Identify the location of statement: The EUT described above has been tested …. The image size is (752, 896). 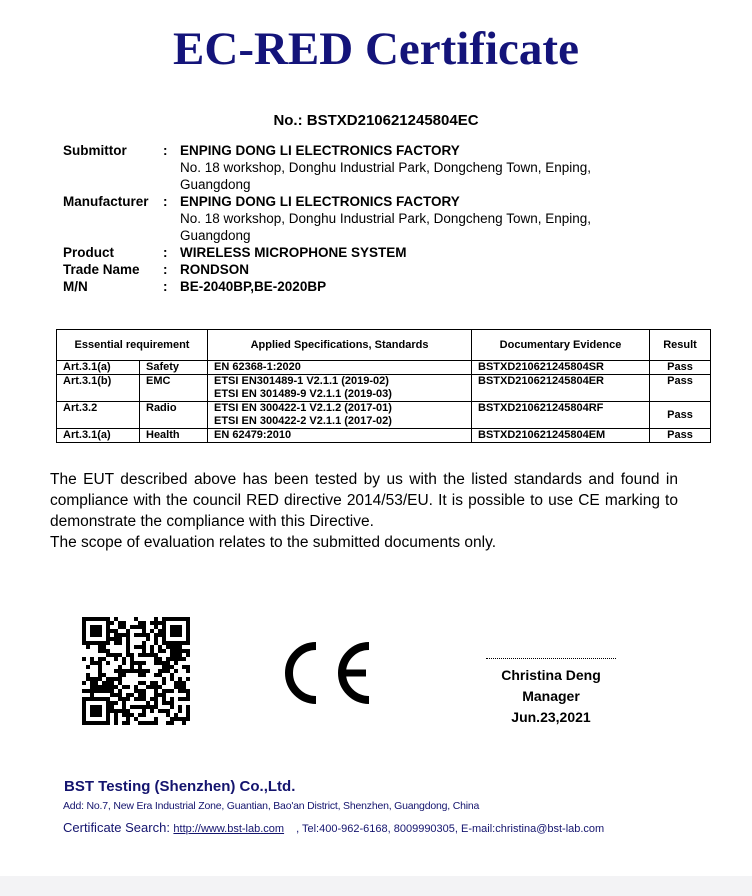
(364, 511).